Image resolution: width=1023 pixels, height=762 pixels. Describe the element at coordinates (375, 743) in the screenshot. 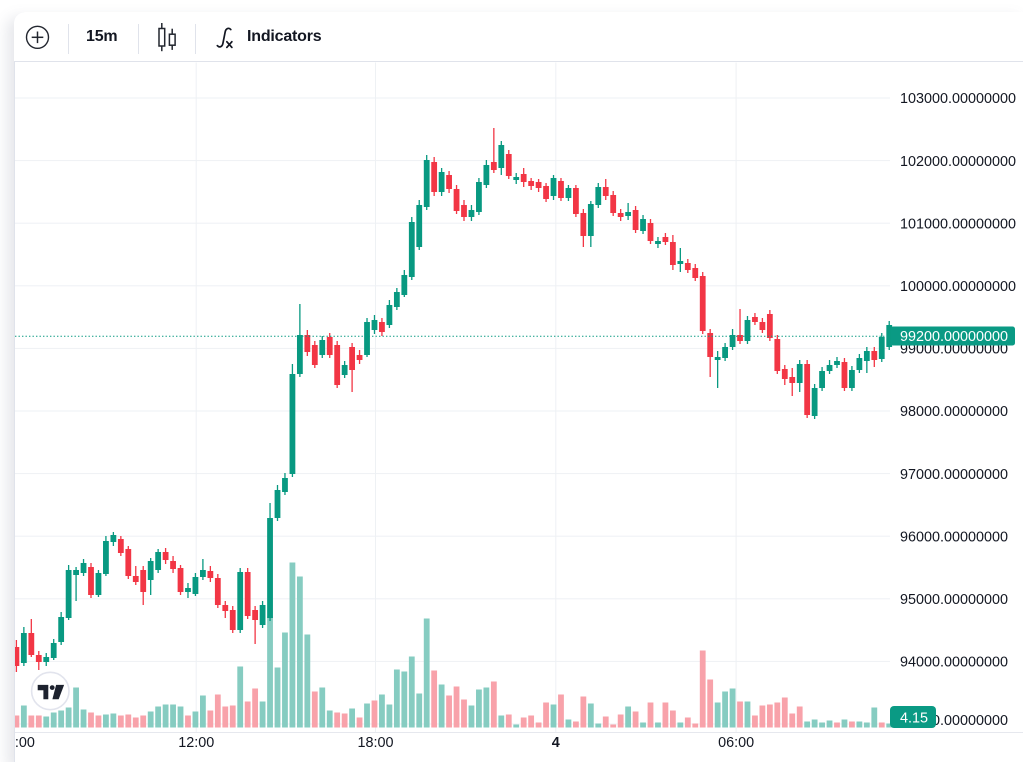

I see `svg-text: 18:00` at that location.